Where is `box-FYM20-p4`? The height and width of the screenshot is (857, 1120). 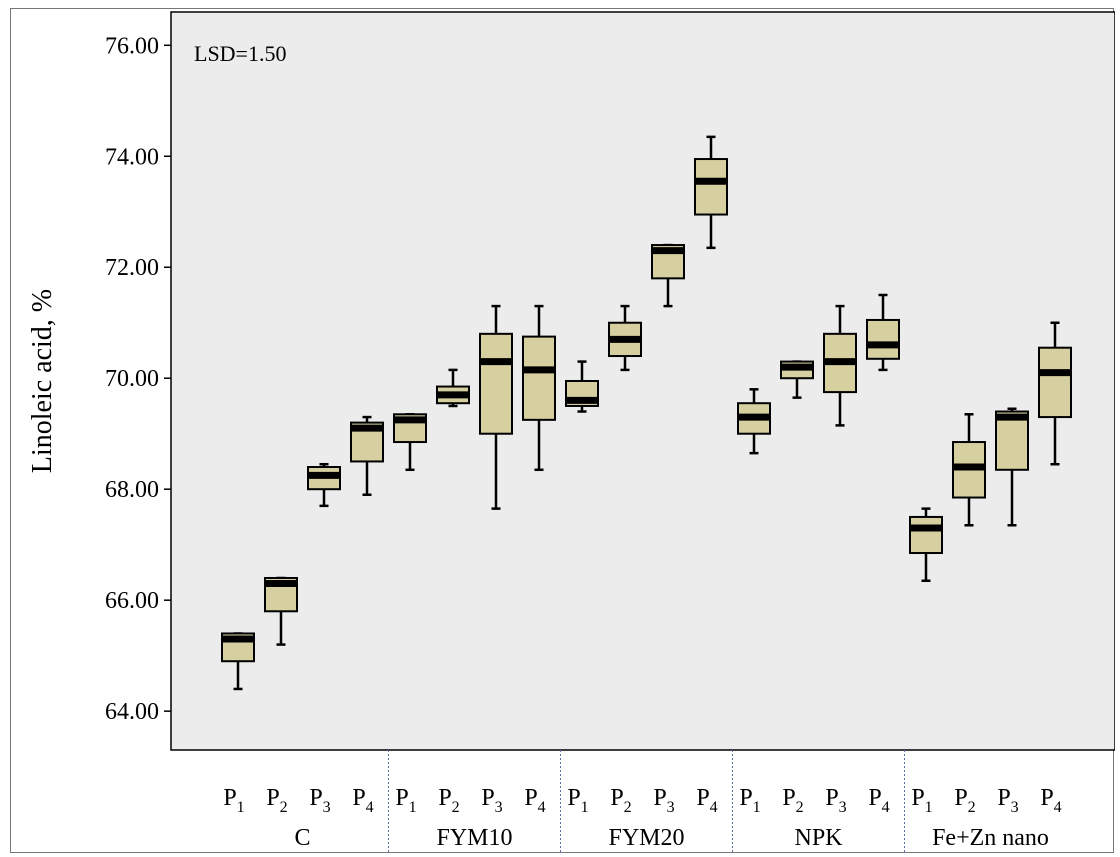 box-FYM20-p4 is located at coordinates (711, 192).